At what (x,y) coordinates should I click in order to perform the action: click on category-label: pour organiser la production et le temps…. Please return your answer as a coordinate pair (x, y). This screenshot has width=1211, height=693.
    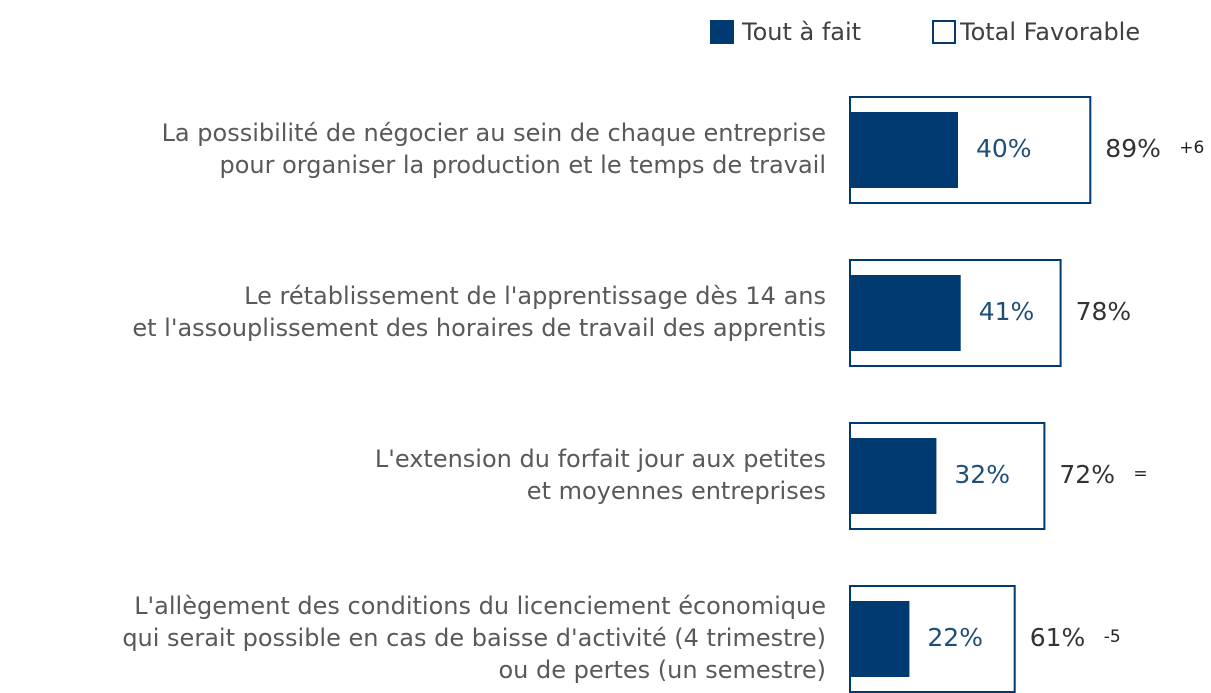
    Looking at the image, I should click on (523, 165).